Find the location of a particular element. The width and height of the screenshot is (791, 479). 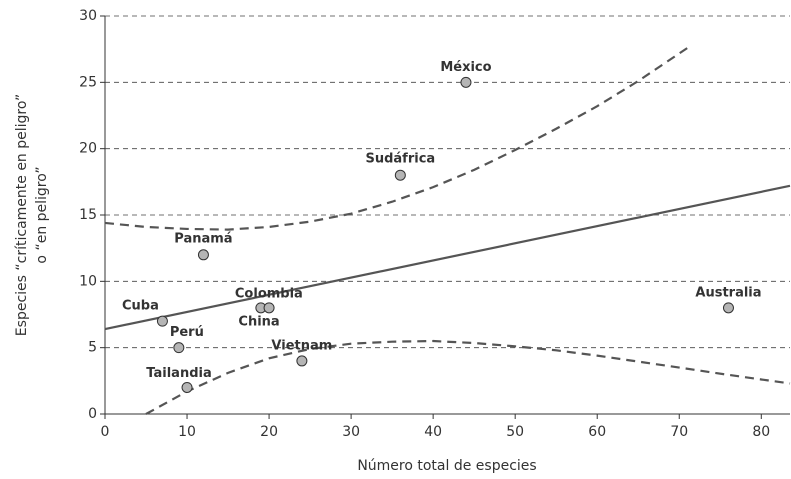

point-label: Panamá is located at coordinates (203, 238).